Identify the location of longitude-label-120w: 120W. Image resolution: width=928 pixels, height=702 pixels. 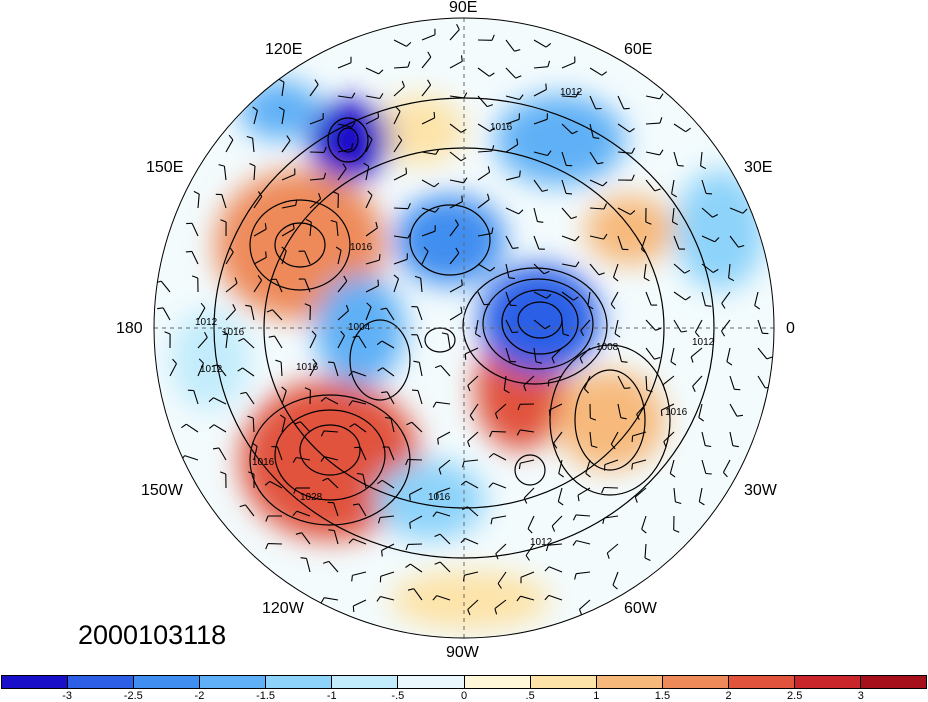
(283, 608).